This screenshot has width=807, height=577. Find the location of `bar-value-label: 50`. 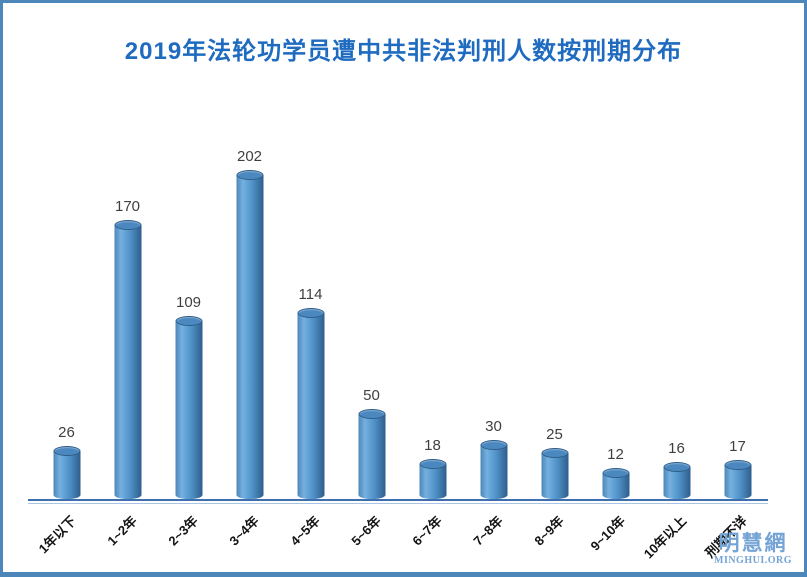

bar-value-label: 50 is located at coordinates (371, 395).